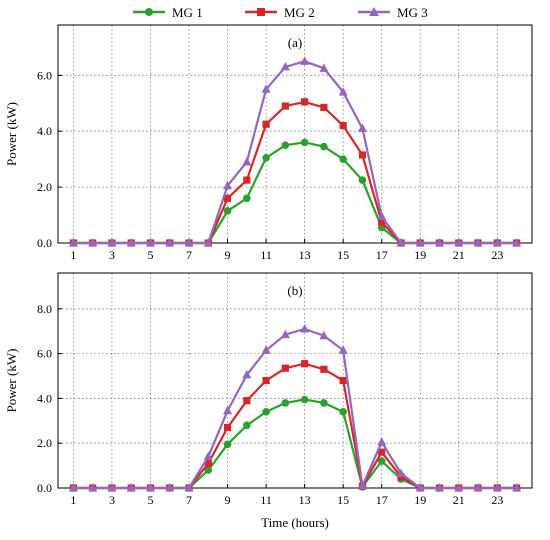  What do you see at coordinates (149, 12) in the screenshot?
I see `legend-marker-mg1` at bounding box center [149, 12].